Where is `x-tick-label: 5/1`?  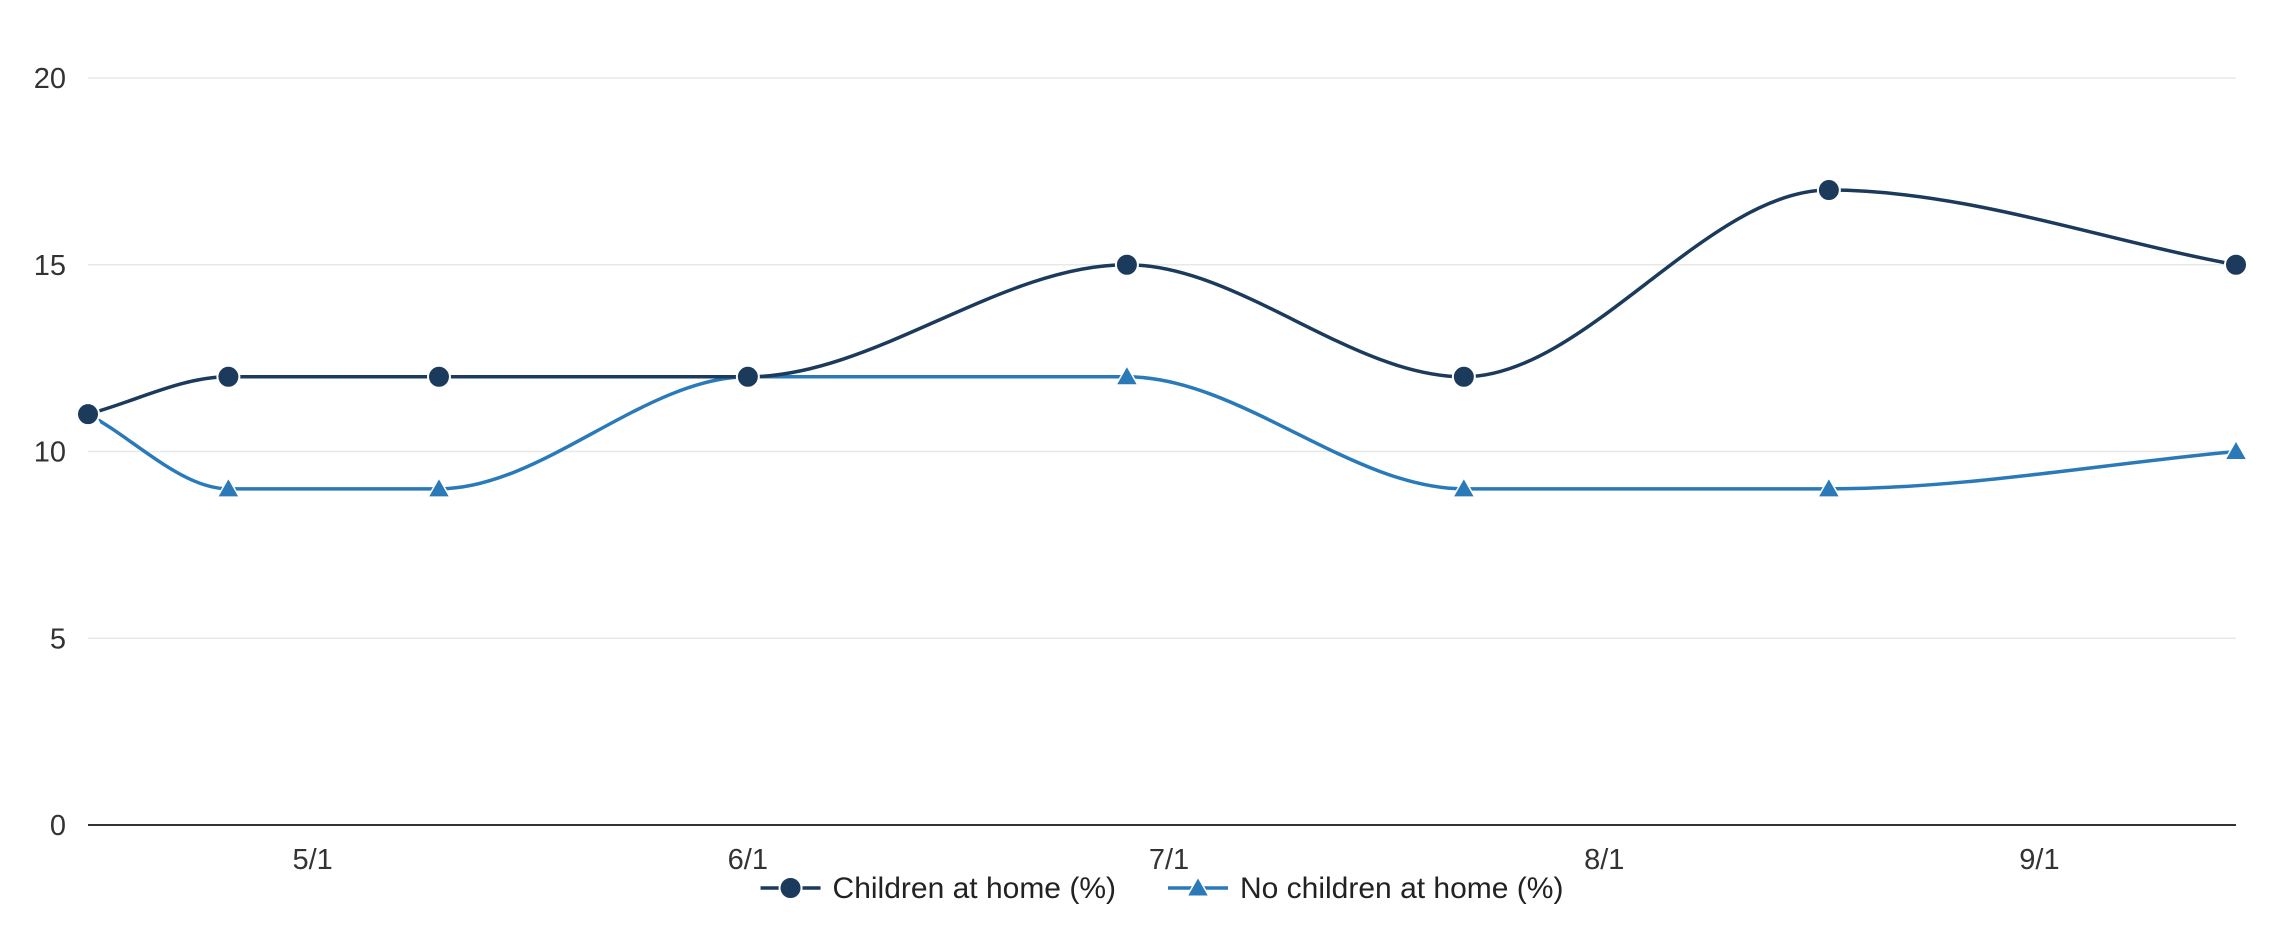
x-tick-label: 5/1 is located at coordinates (312, 860).